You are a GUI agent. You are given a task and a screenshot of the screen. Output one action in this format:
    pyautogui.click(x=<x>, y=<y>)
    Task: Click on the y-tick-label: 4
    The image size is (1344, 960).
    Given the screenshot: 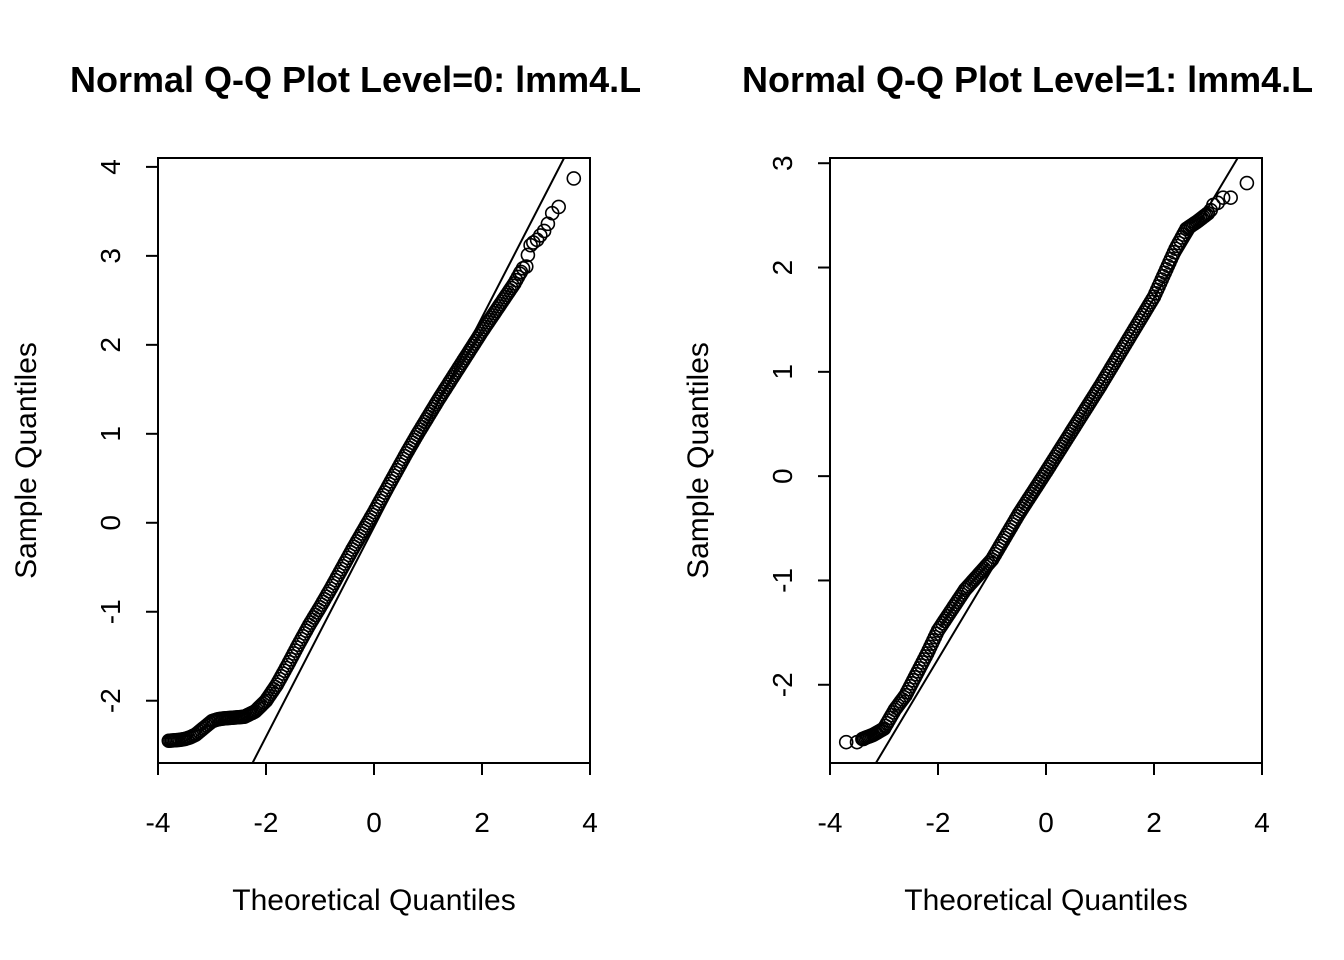 What is the action you would take?
    pyautogui.click(x=110, y=167)
    